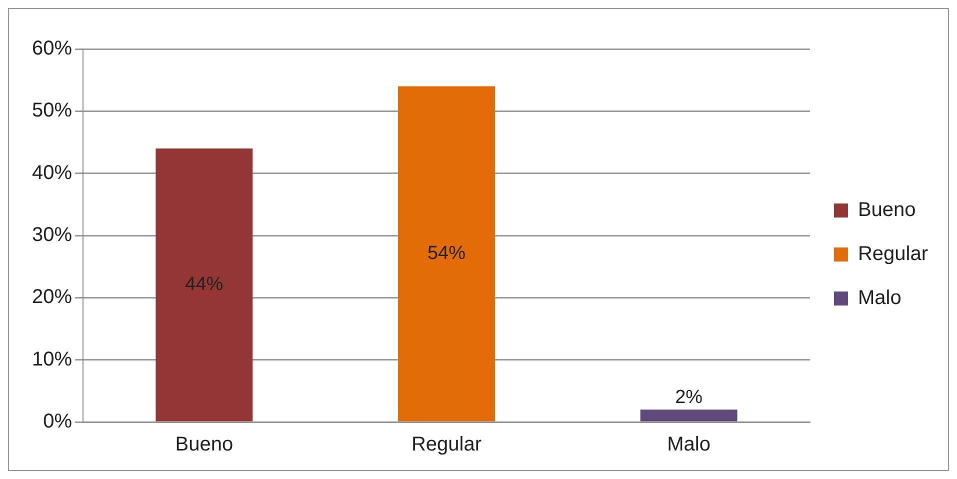  What do you see at coordinates (52, 235) in the screenshot?
I see `y-tick-label: 30%` at bounding box center [52, 235].